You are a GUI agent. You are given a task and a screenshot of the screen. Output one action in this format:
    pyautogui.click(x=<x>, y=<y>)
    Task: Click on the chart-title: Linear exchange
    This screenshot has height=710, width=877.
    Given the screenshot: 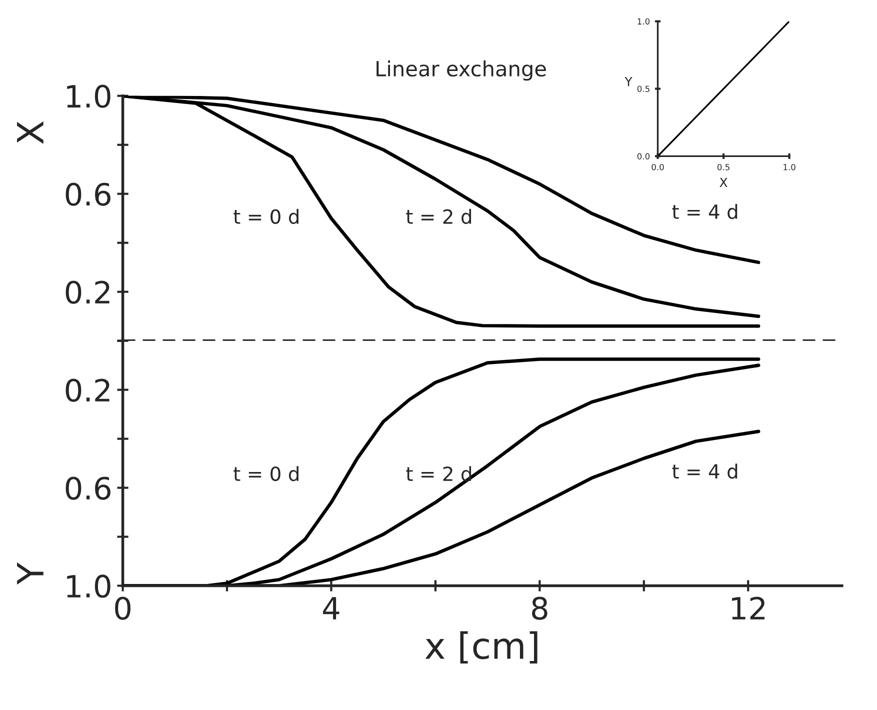 What is the action you would take?
    pyautogui.click(x=461, y=70)
    